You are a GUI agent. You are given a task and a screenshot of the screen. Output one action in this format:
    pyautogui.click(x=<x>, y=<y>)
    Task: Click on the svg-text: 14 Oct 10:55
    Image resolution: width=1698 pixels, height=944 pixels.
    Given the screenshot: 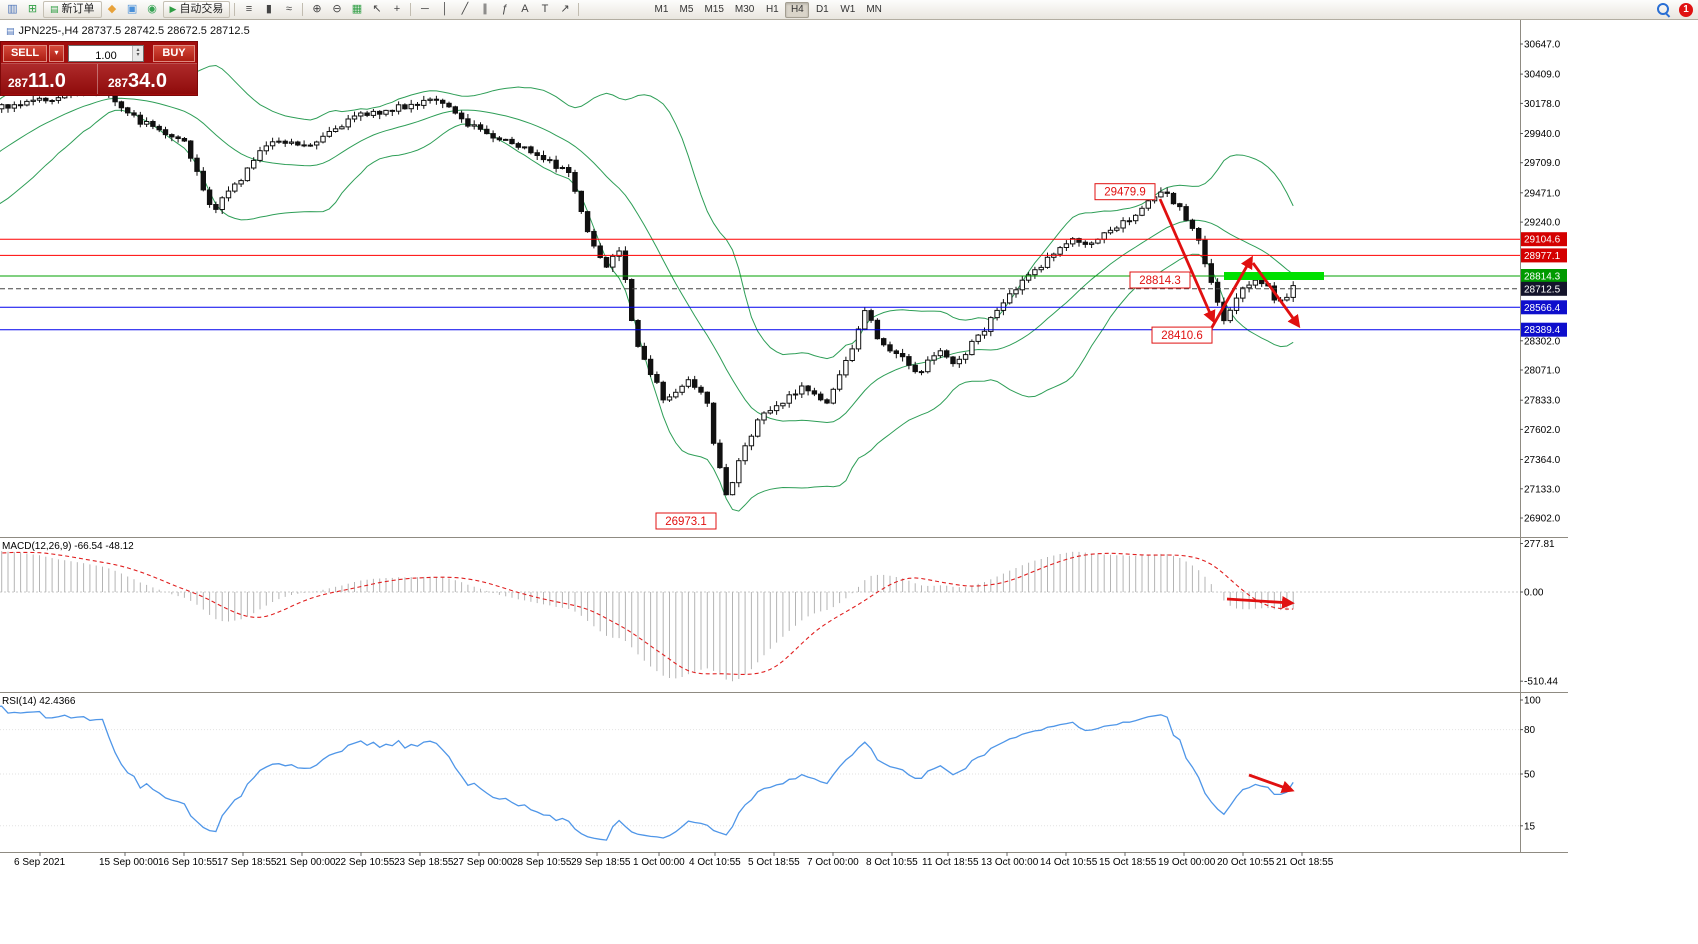 What is the action you would take?
    pyautogui.click(x=1069, y=862)
    